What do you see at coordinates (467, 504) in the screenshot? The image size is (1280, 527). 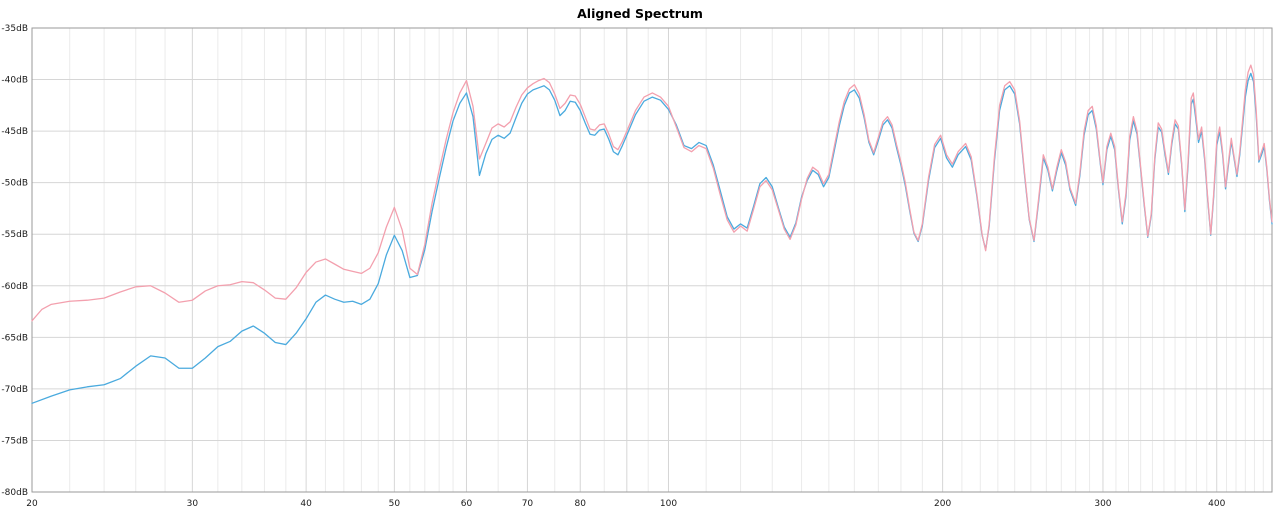 I see `x-tick-label: 60` at bounding box center [467, 504].